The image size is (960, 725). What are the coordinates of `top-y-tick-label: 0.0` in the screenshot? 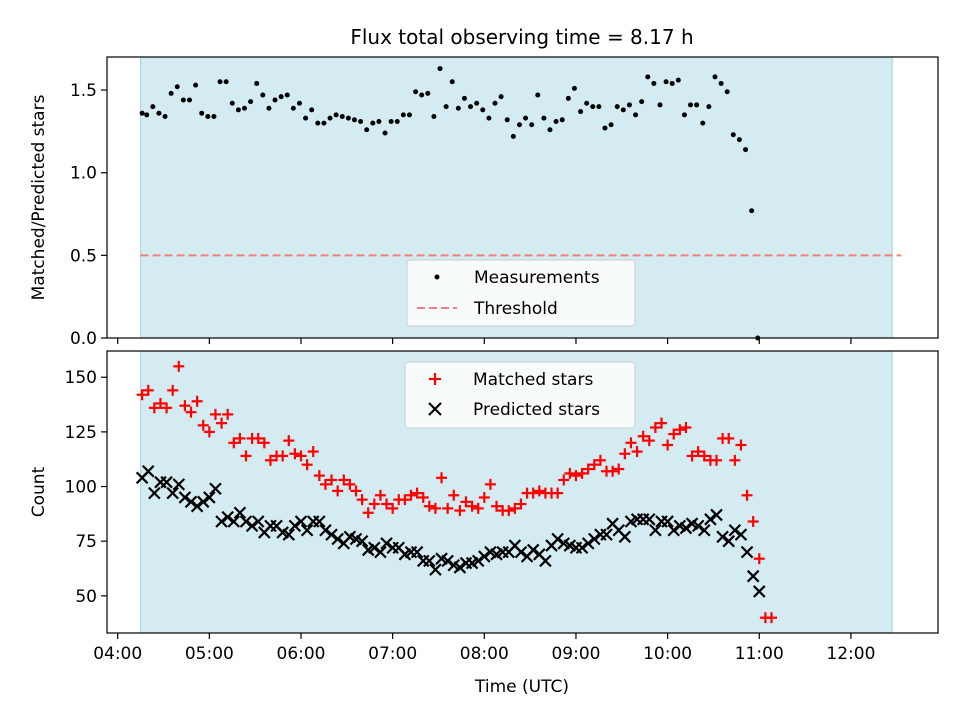 It's located at (83, 339).